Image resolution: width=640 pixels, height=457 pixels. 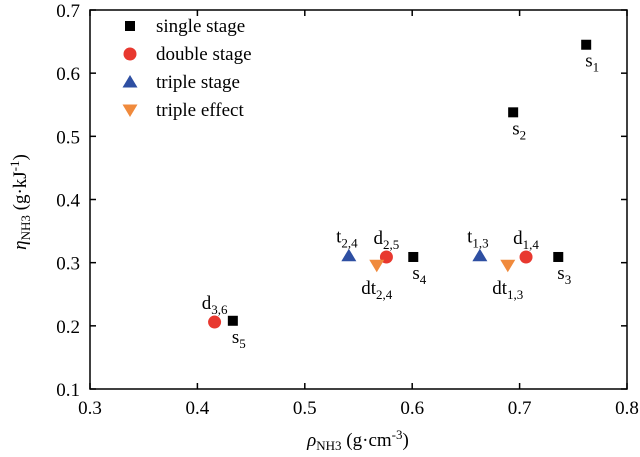 I want to click on point-label: d1,4, so click(x=526, y=240).